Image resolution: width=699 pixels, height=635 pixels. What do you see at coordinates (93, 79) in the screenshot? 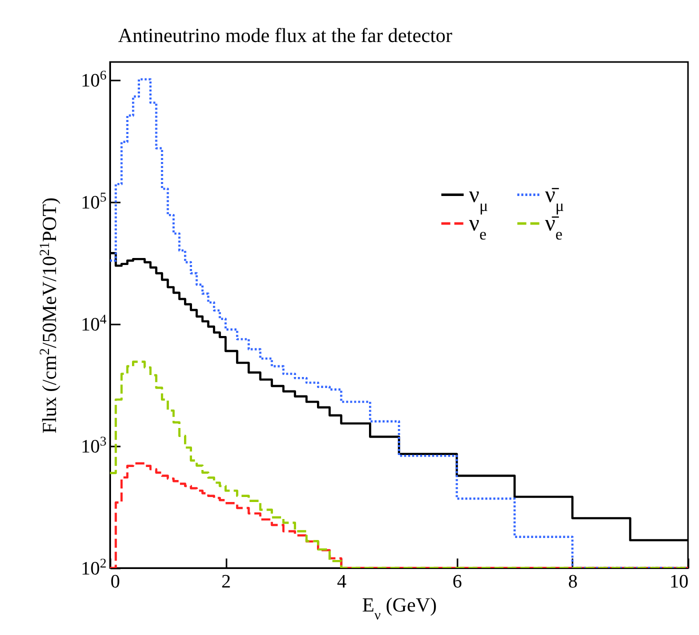
I see `y-tick-label: 10$^{6}$` at bounding box center [93, 79].